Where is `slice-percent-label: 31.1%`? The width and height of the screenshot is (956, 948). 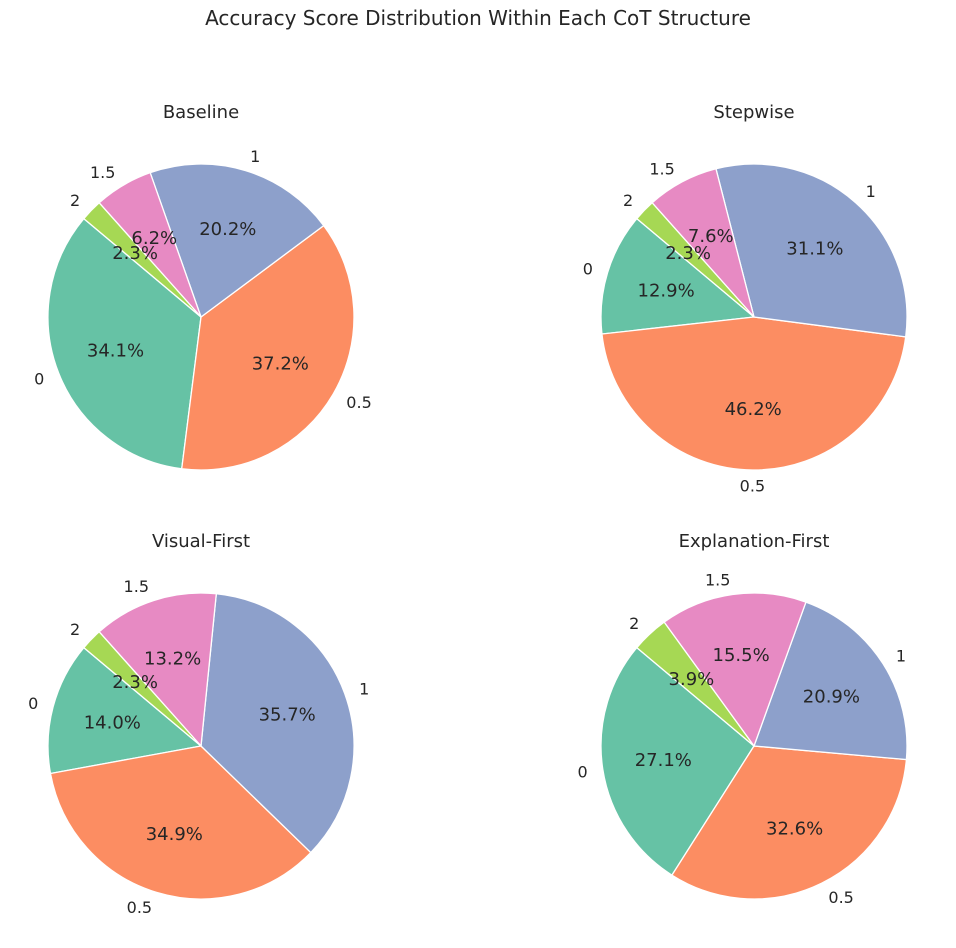
slice-percent-label: 31.1% is located at coordinates (814, 248).